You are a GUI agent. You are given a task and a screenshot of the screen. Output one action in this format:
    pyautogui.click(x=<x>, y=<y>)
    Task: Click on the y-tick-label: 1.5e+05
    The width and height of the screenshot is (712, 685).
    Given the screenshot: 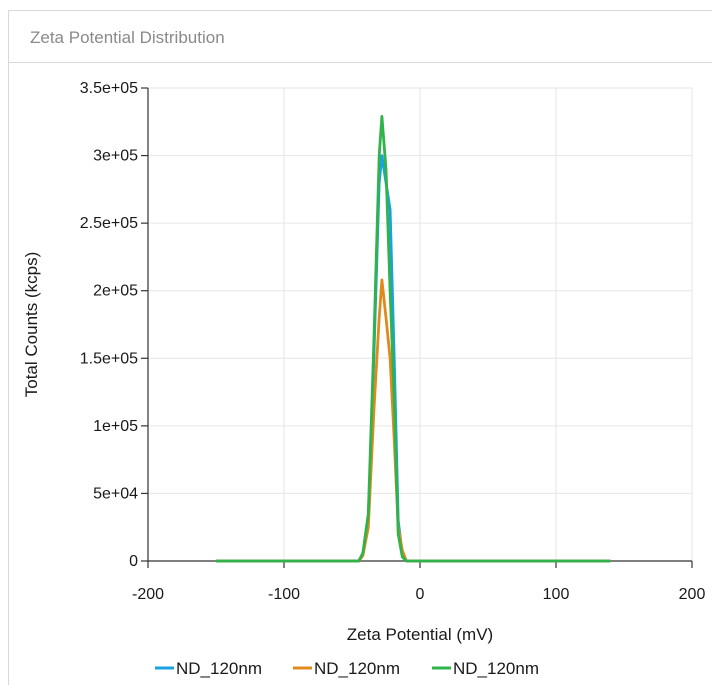 What is the action you would take?
    pyautogui.click(x=109, y=358)
    